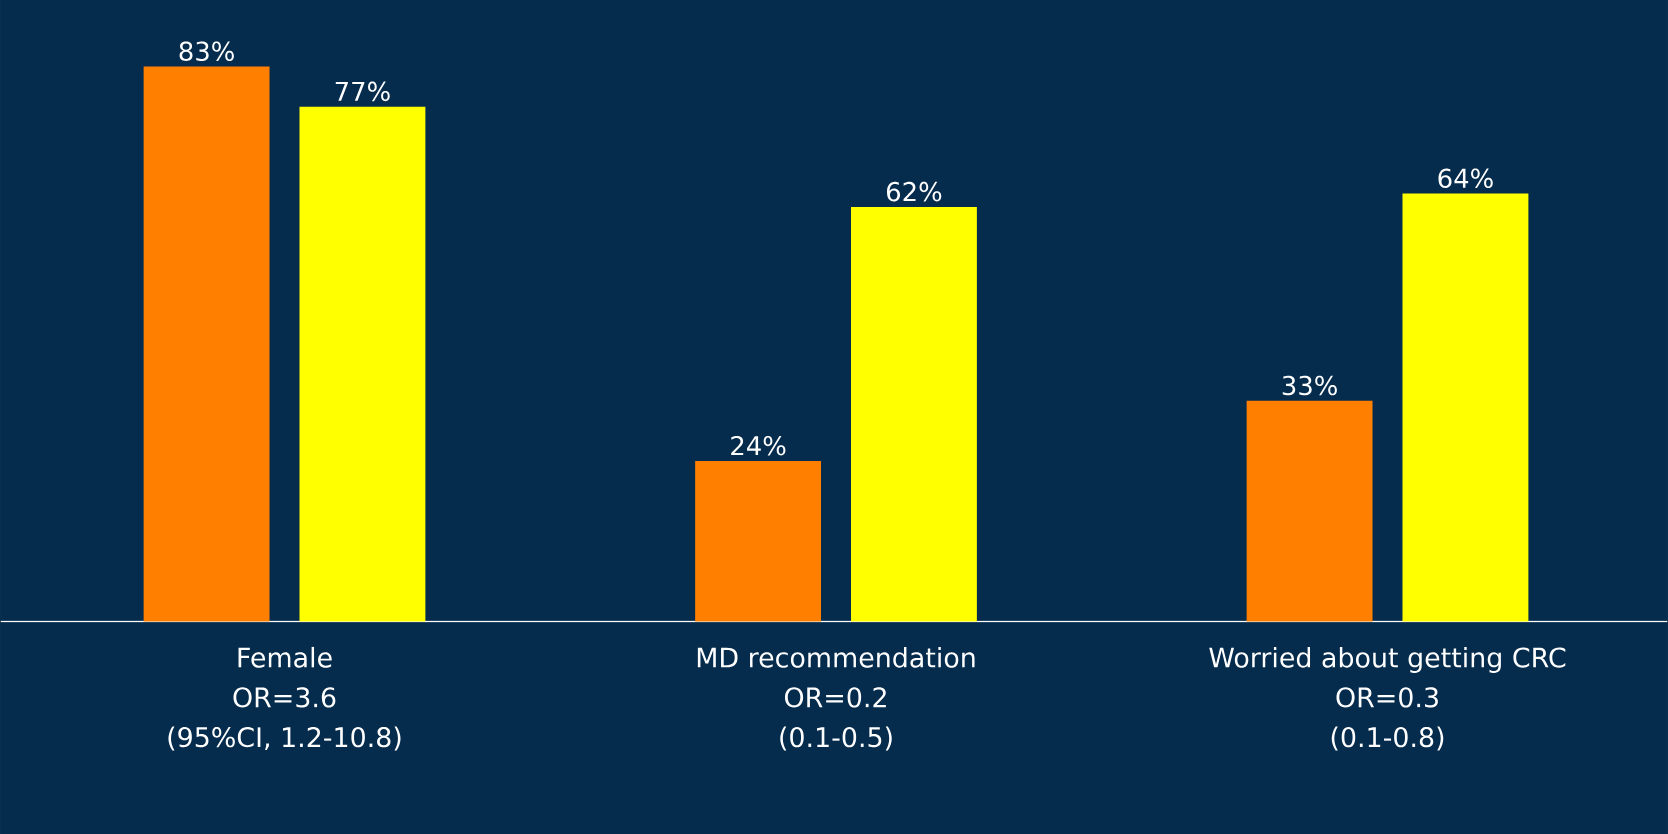 Image resolution: width=1668 pixels, height=834 pixels. What do you see at coordinates (1309, 385) in the screenshot?
I see `data-label: 33%` at bounding box center [1309, 385].